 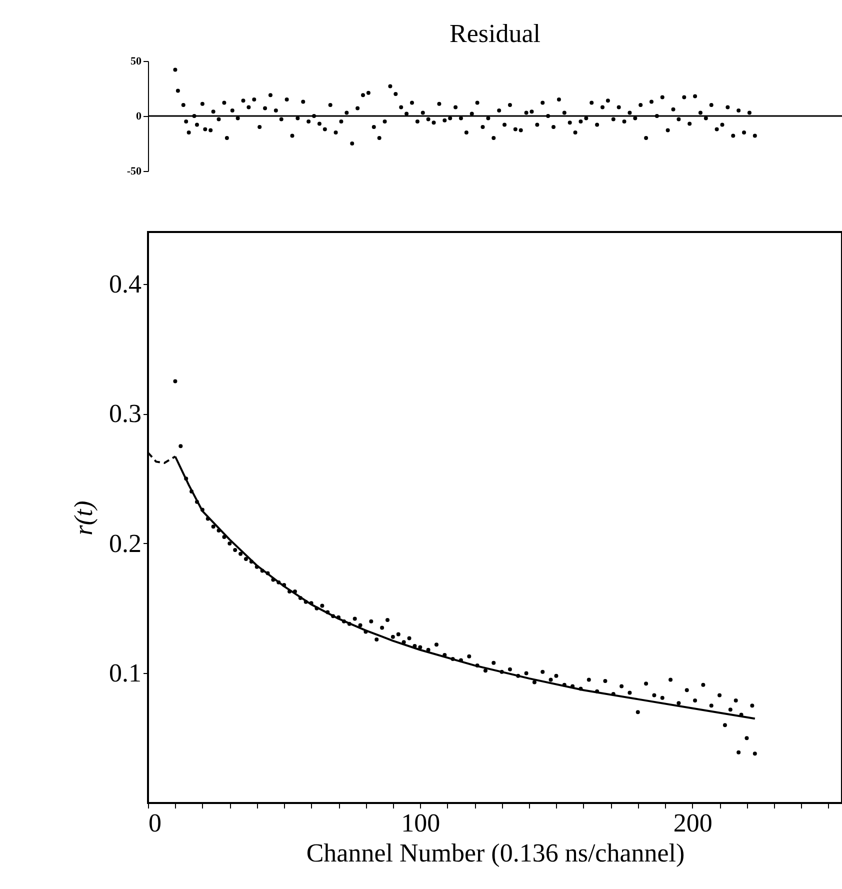 What do you see at coordinates (495, 853) in the screenshot?
I see `x-axis-title: Channel Number (0.136 ns/channel)` at bounding box center [495, 853].